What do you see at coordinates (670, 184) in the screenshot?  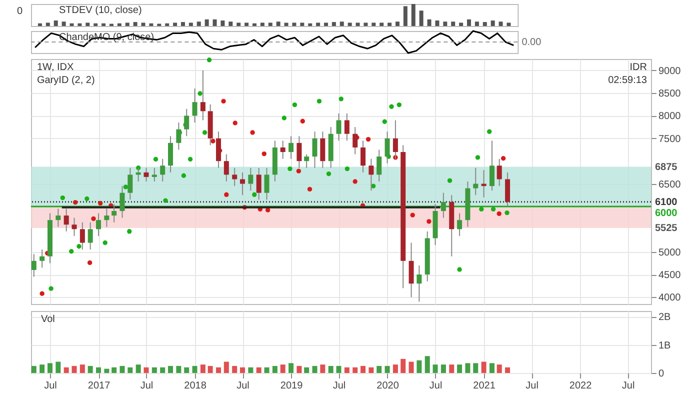 I see `y-tick-label: 6500` at bounding box center [670, 184].